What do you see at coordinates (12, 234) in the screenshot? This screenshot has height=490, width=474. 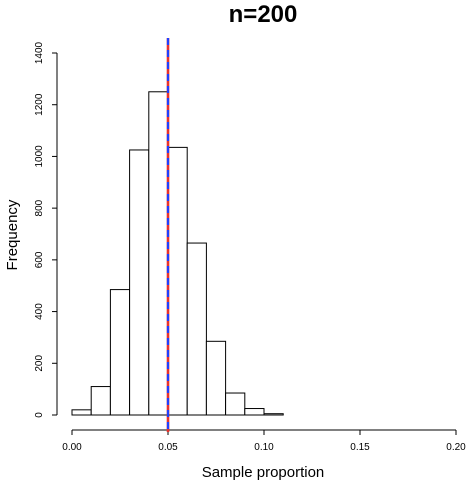 I see `y-axis-label: Frequency` at bounding box center [12, 234].